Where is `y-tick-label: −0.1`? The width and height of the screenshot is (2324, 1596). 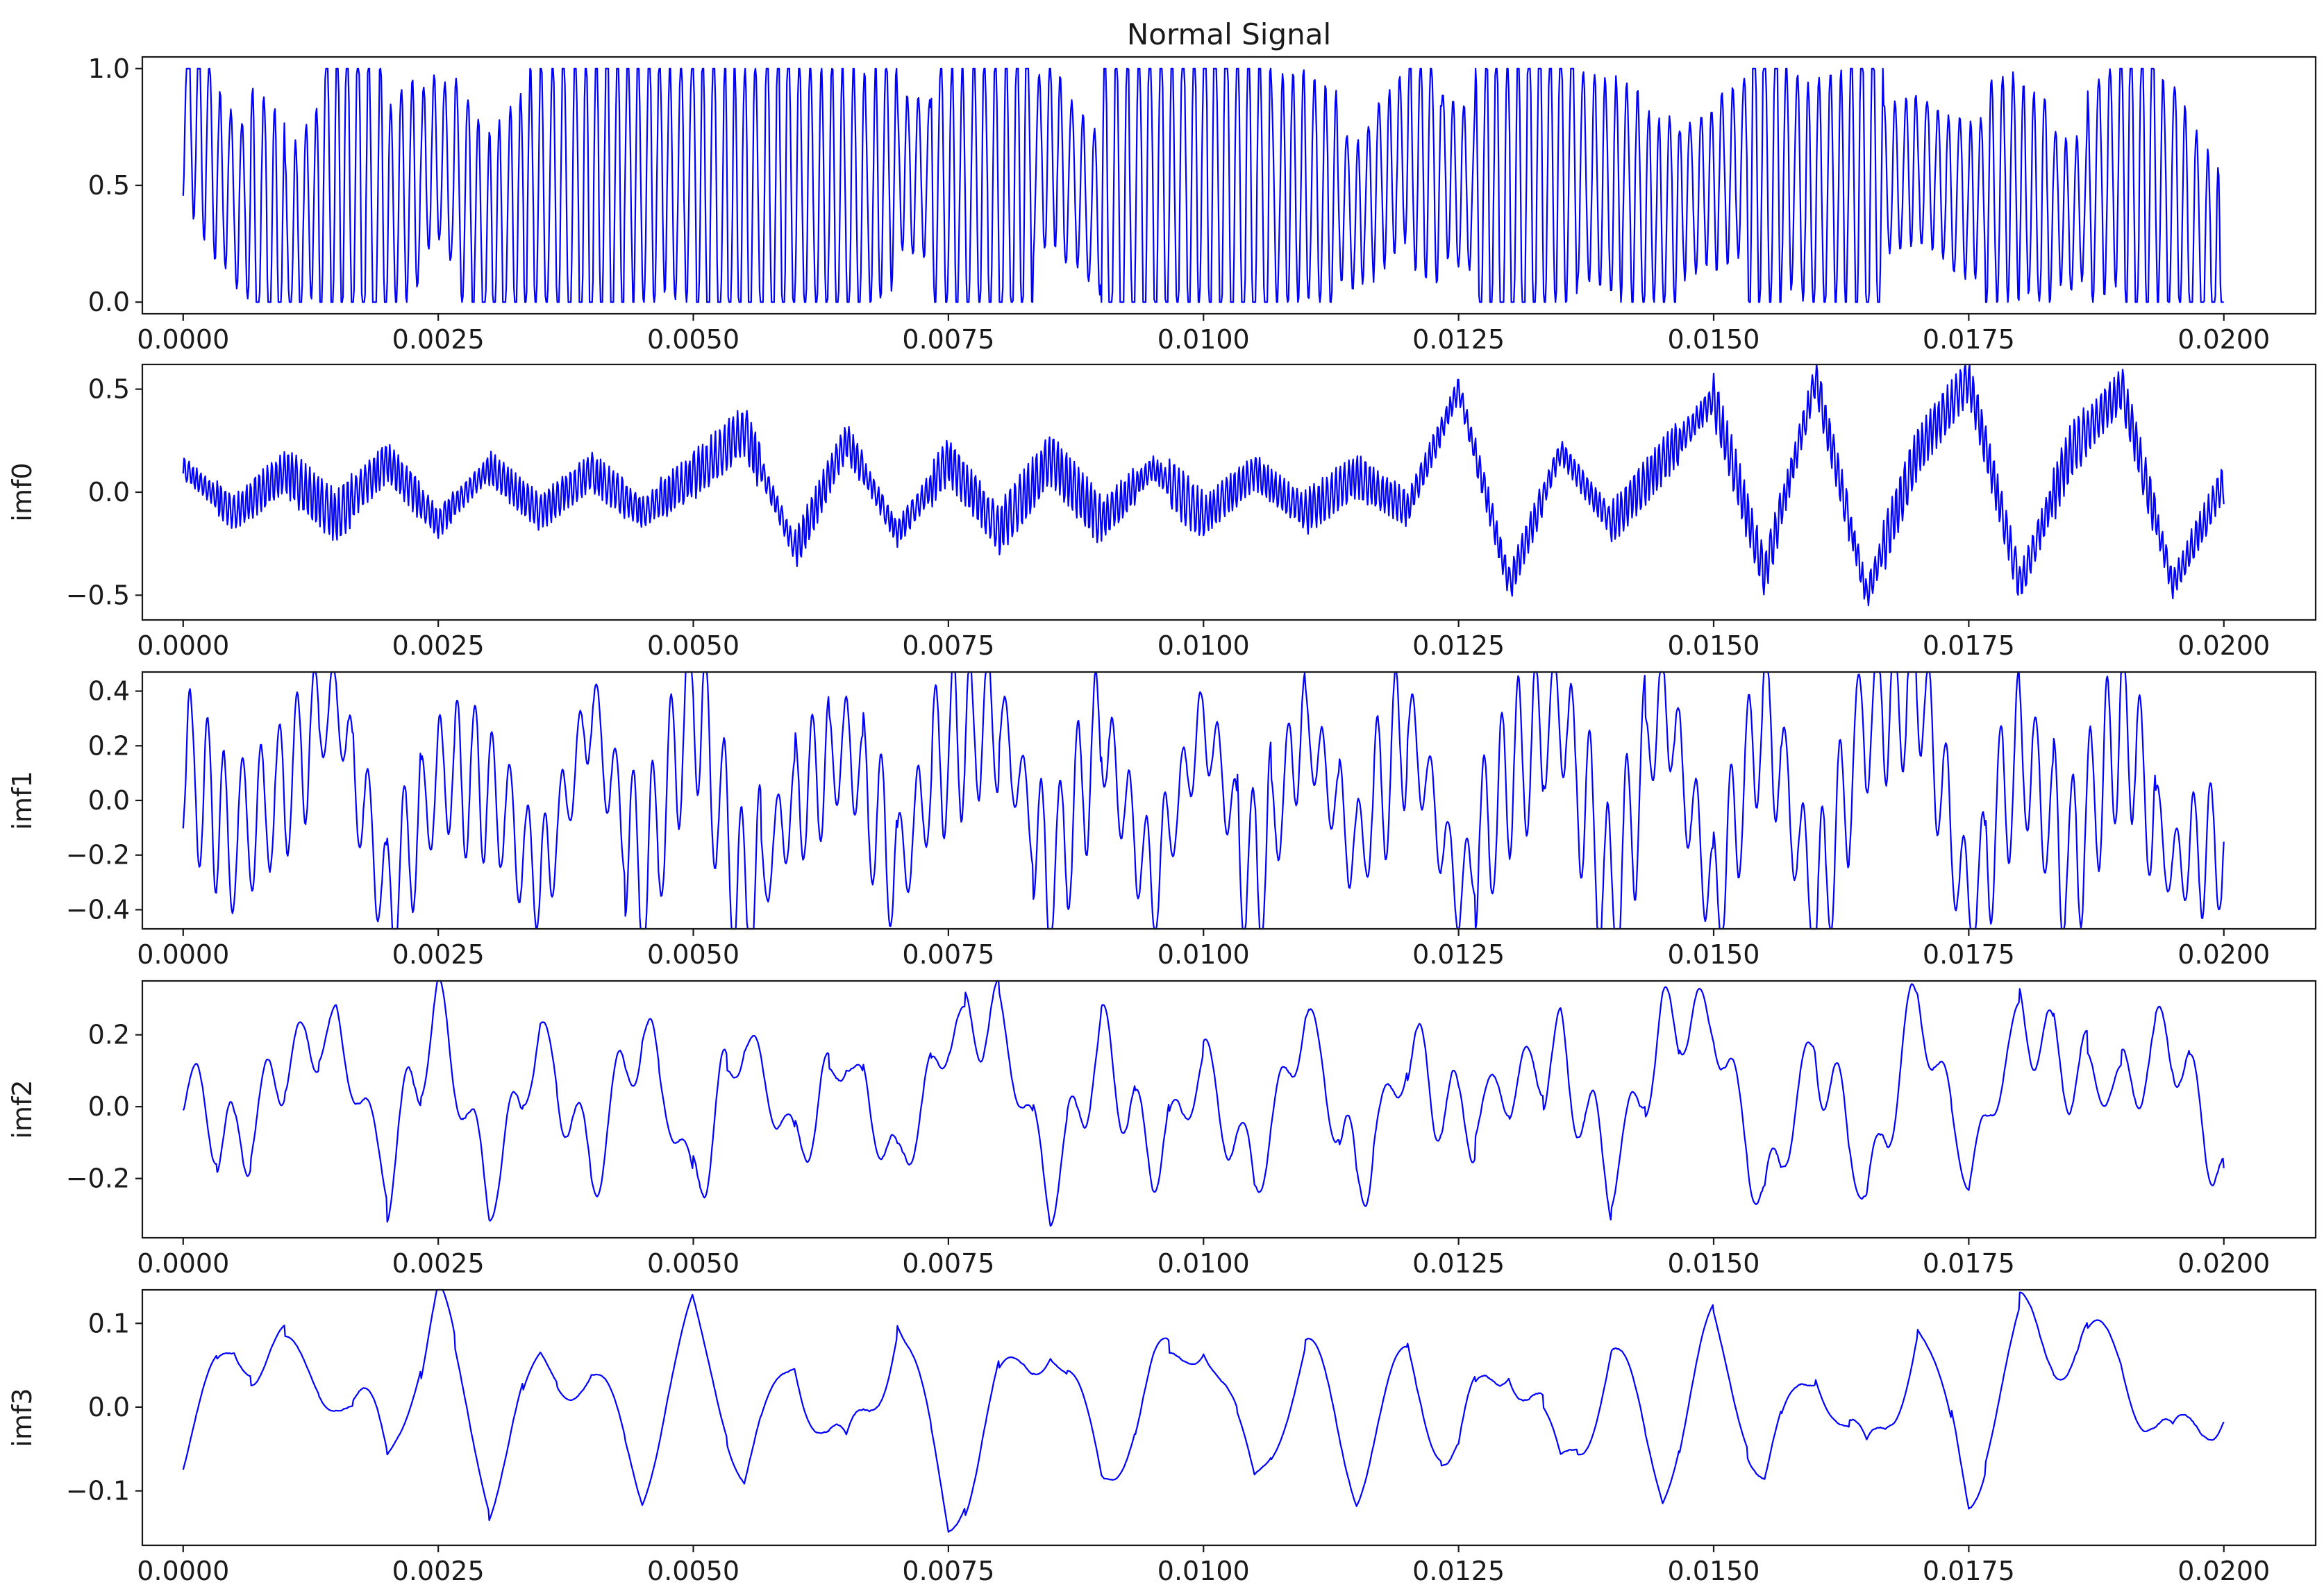 y-tick-label: −0.1 is located at coordinates (98, 1491).